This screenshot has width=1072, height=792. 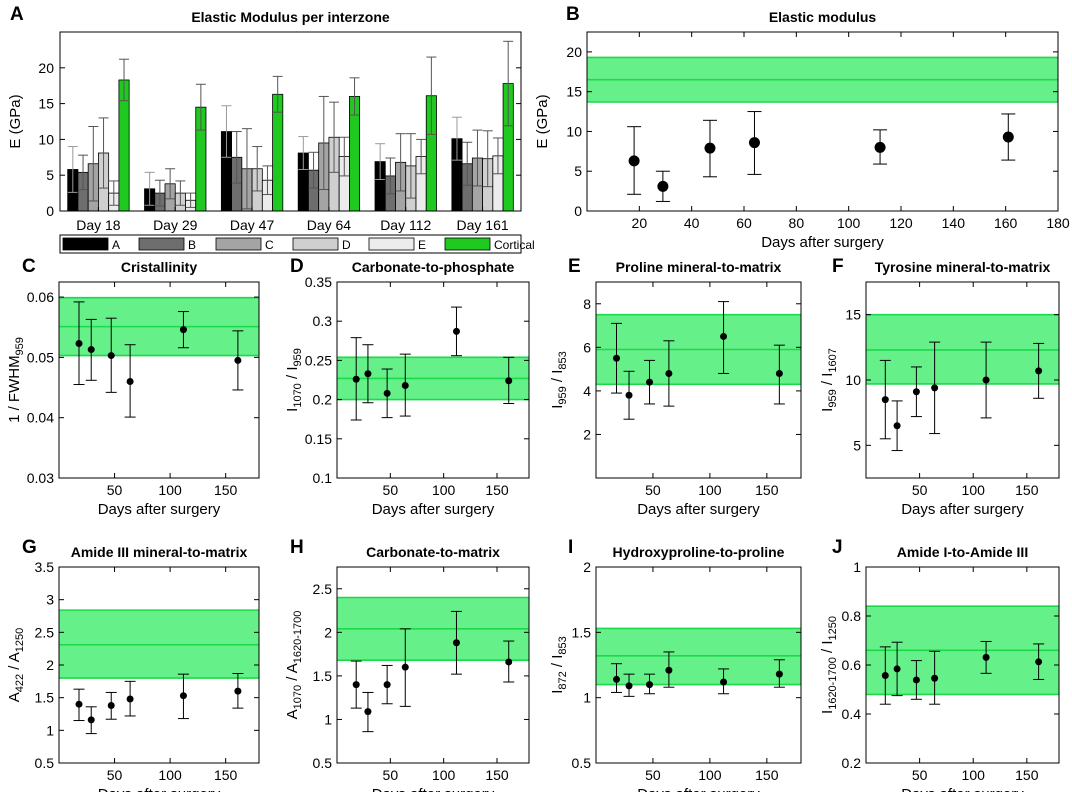 I want to click on y-axis-label: I959 / I853, so click(x=559, y=380).